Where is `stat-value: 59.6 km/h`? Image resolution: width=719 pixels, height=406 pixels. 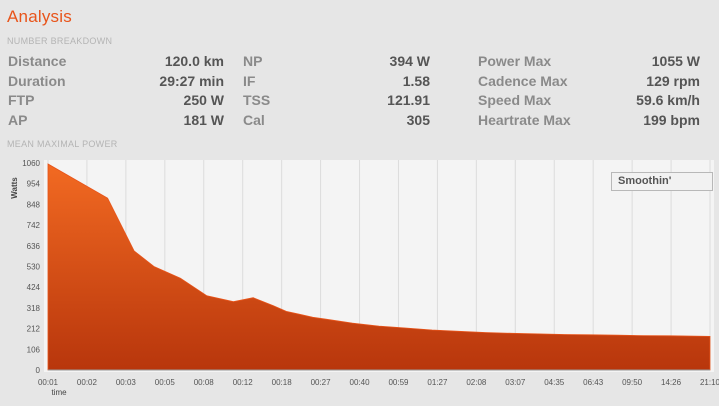
stat-value: 59.6 km/h is located at coordinates (668, 100).